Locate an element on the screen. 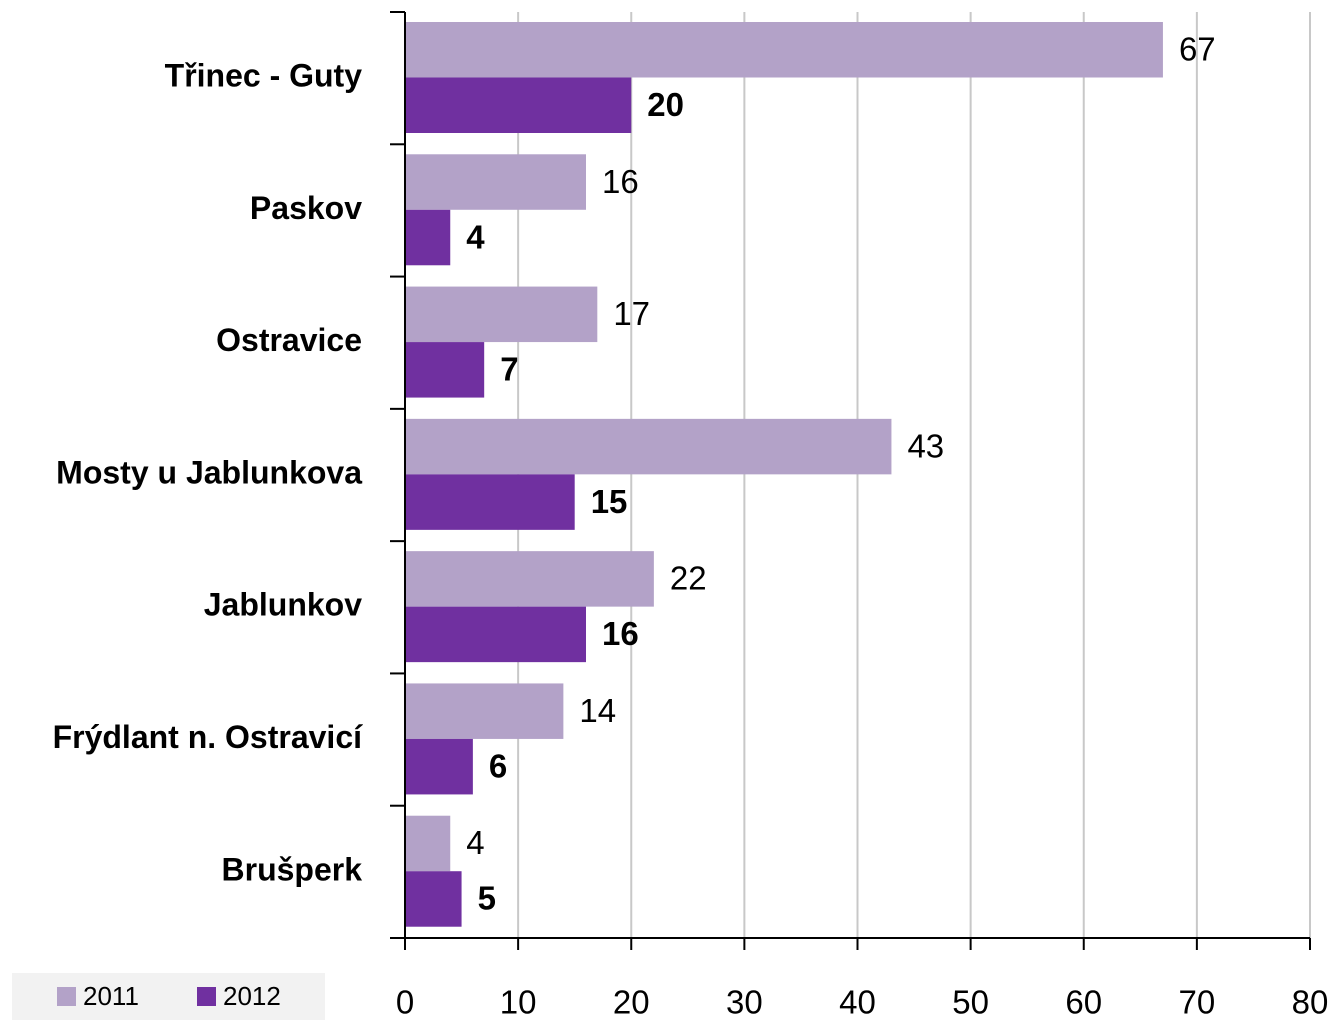 Image resolution: width=1336 pixels, height=1023 pixels. x-tick-label: 60 is located at coordinates (1083, 1002).